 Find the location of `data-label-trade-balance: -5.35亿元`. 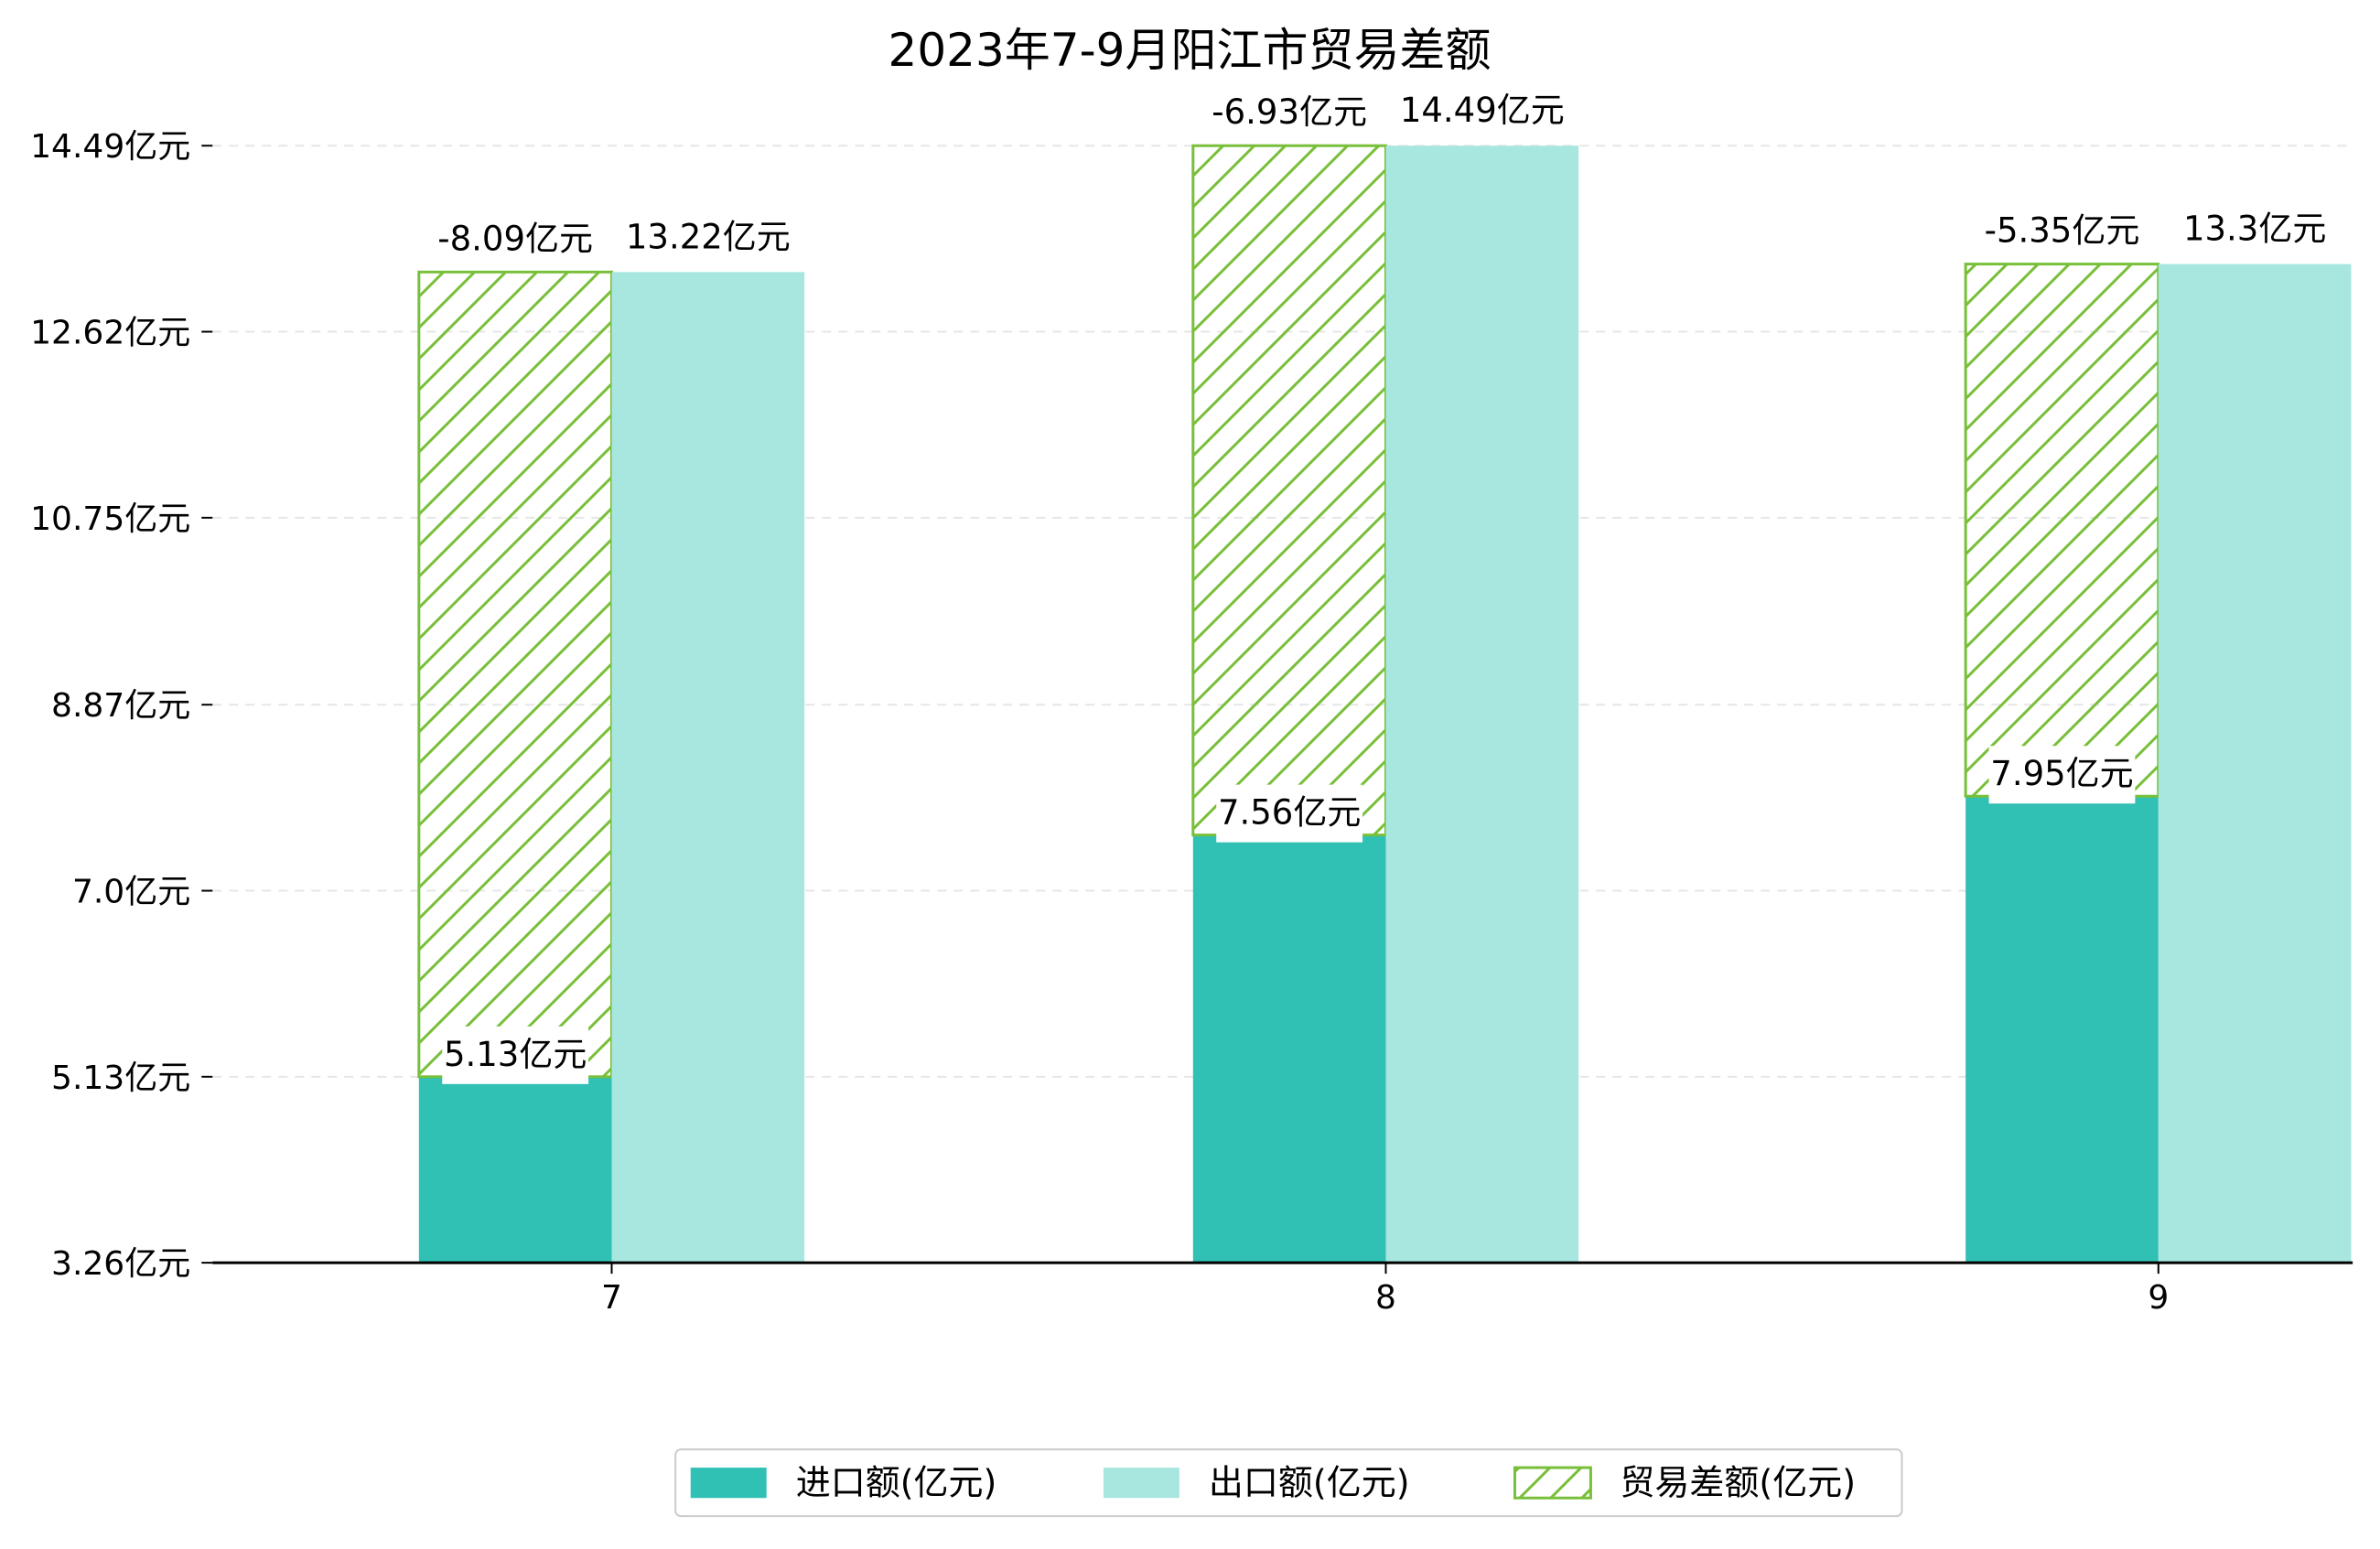

data-label-trade-balance: -5.35亿元 is located at coordinates (2062, 231).